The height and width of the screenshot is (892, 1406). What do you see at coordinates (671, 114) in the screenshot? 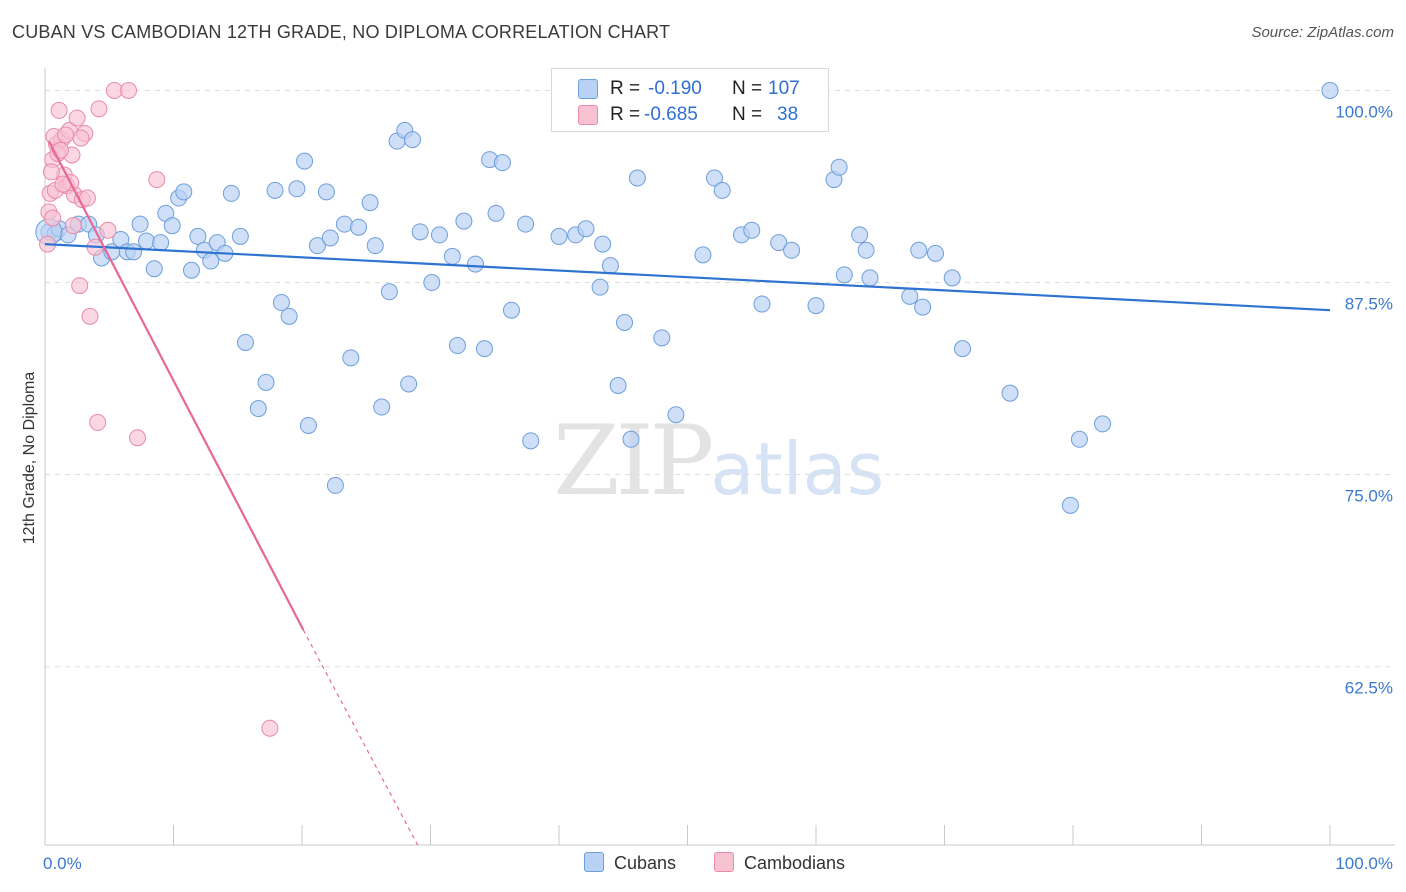
I see `legend-r-value: -0.685` at bounding box center [671, 114].